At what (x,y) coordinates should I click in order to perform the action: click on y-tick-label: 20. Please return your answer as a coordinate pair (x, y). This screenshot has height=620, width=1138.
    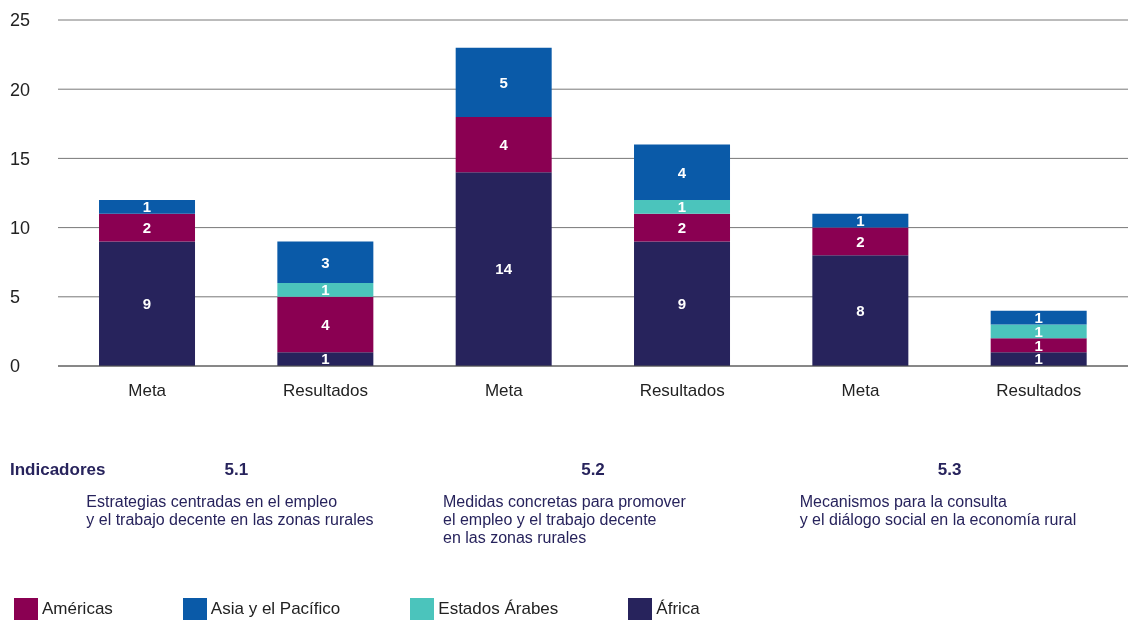
    Looking at the image, I should click on (20, 89).